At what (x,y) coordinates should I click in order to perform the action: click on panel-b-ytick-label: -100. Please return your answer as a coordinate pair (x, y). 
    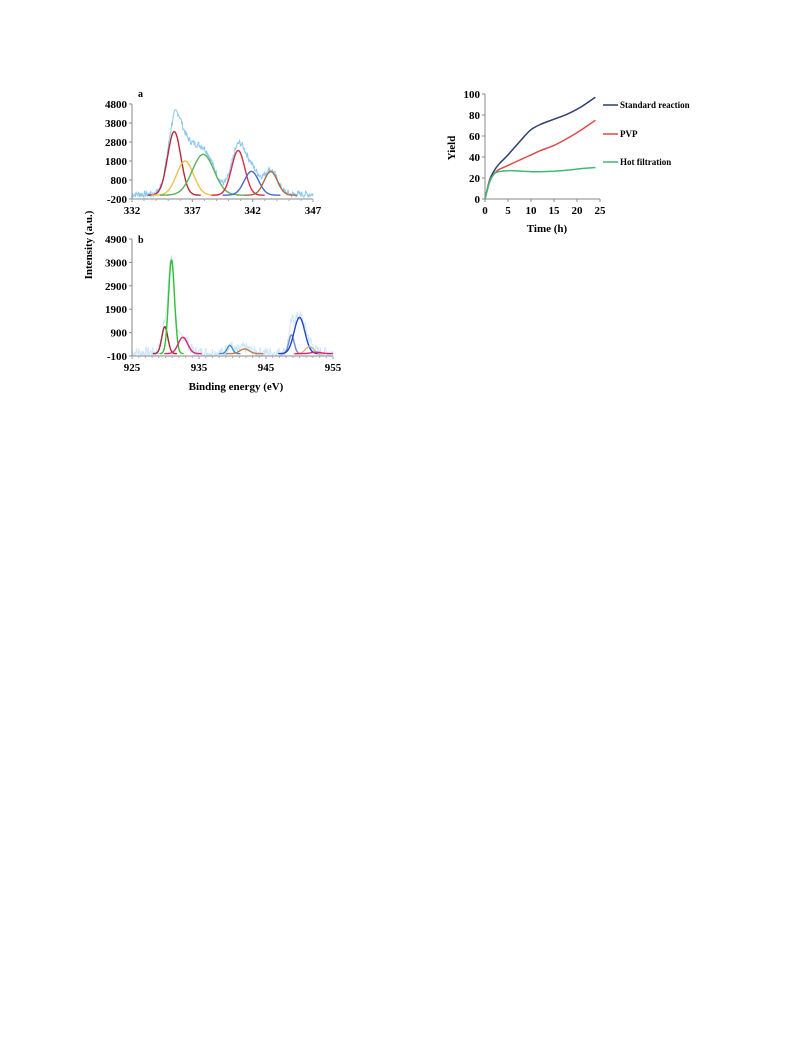
    Looking at the image, I should click on (117, 357).